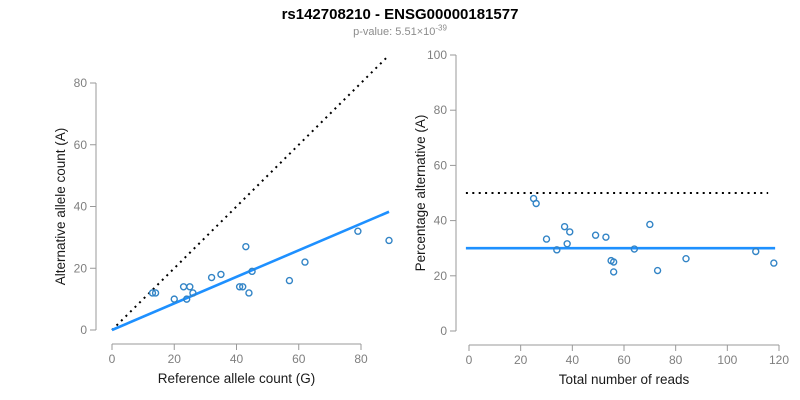  What do you see at coordinates (420, 193) in the screenshot?
I see `y-axis-title: Percentage alternative (A)` at bounding box center [420, 193].